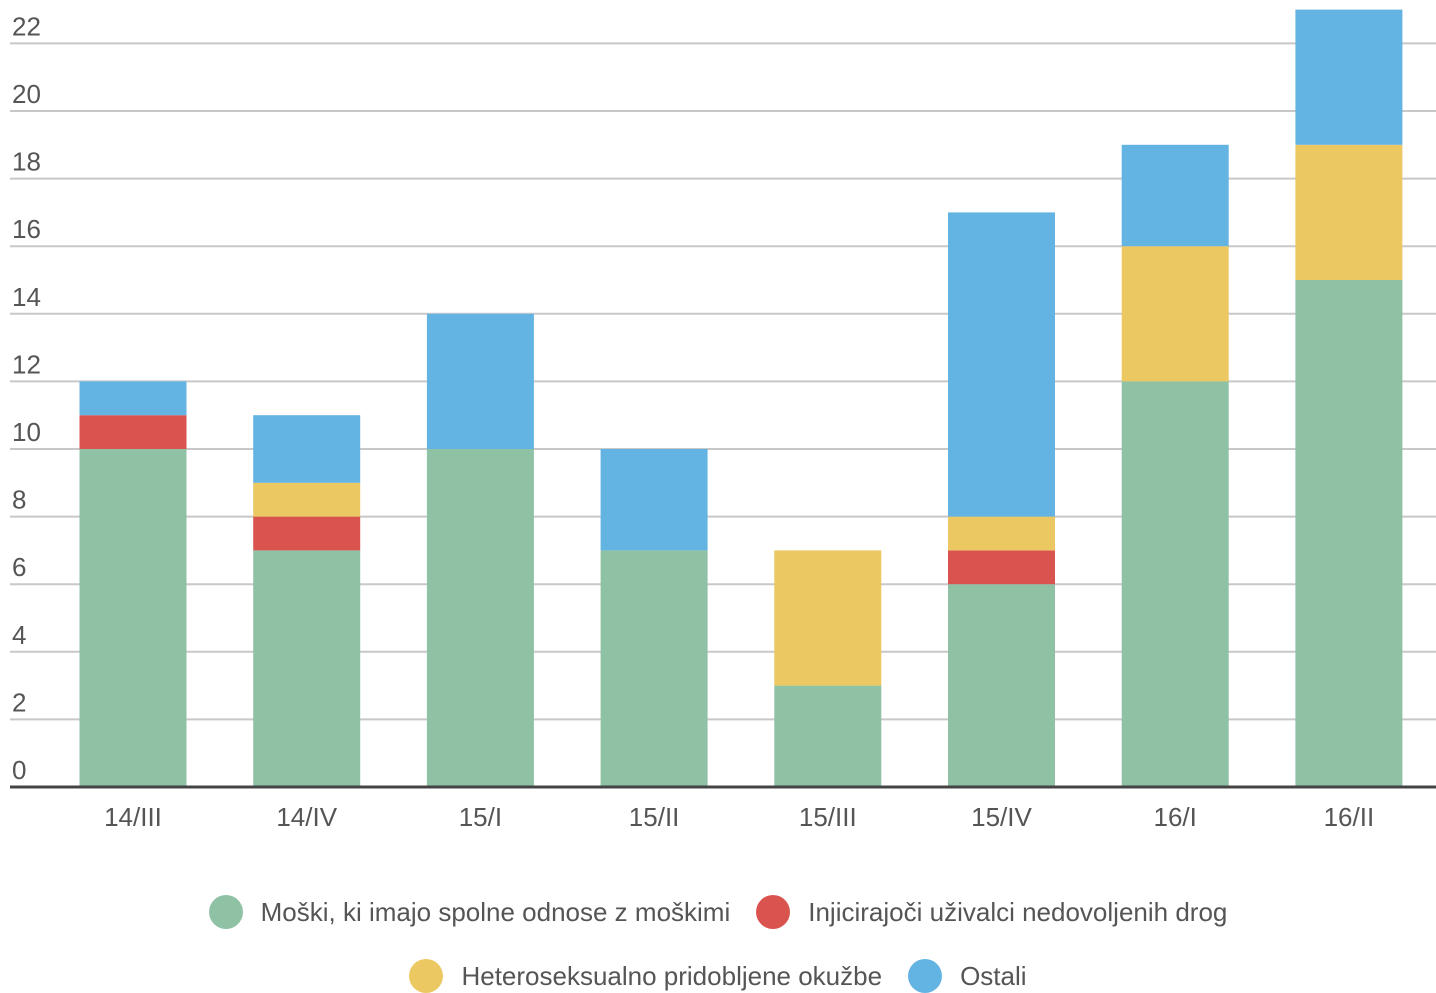 This screenshot has width=1436, height=993. I want to click on y-tick-label: 18, so click(26, 162).